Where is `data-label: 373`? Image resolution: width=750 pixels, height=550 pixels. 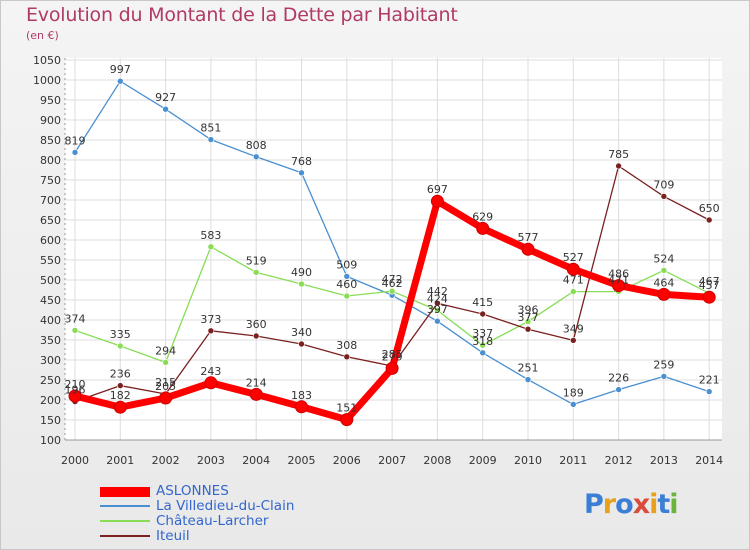 data-label: 373 is located at coordinates (210, 319).